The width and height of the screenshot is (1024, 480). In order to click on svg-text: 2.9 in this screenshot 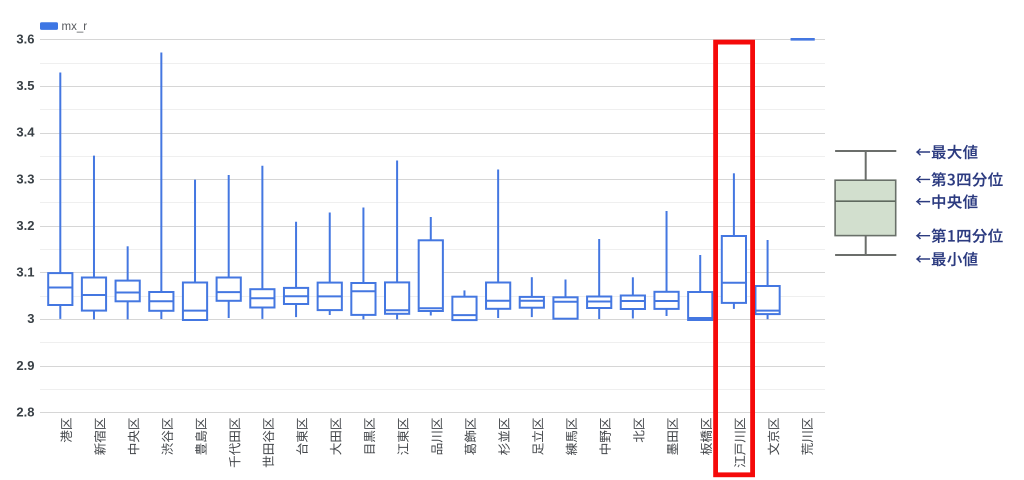, I will do `click(25, 365)`.